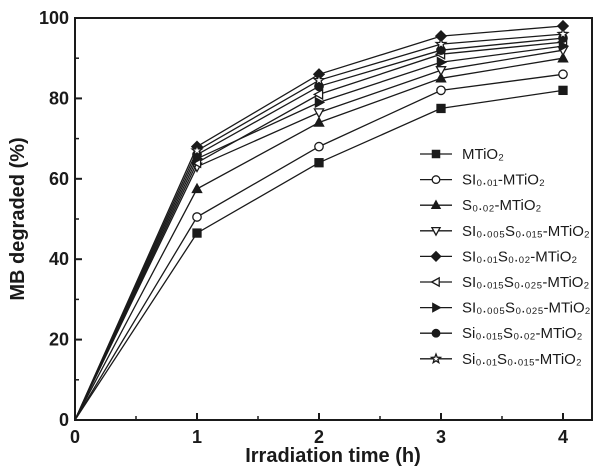 This screenshot has height=469, width=603. Describe the element at coordinates (59, 98) in the screenshot. I see `y-tick-label: 80` at that location.